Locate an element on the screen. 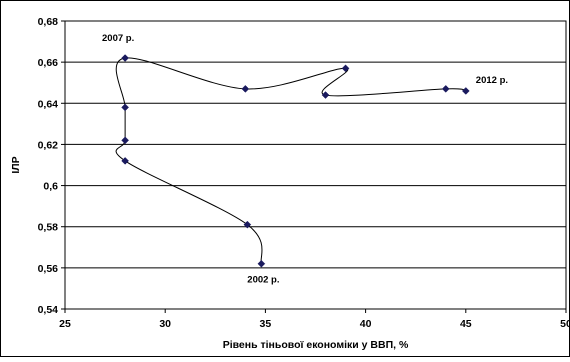 The width and height of the screenshot is (570, 362). year-annotation: 2002 р. is located at coordinates (263, 280).